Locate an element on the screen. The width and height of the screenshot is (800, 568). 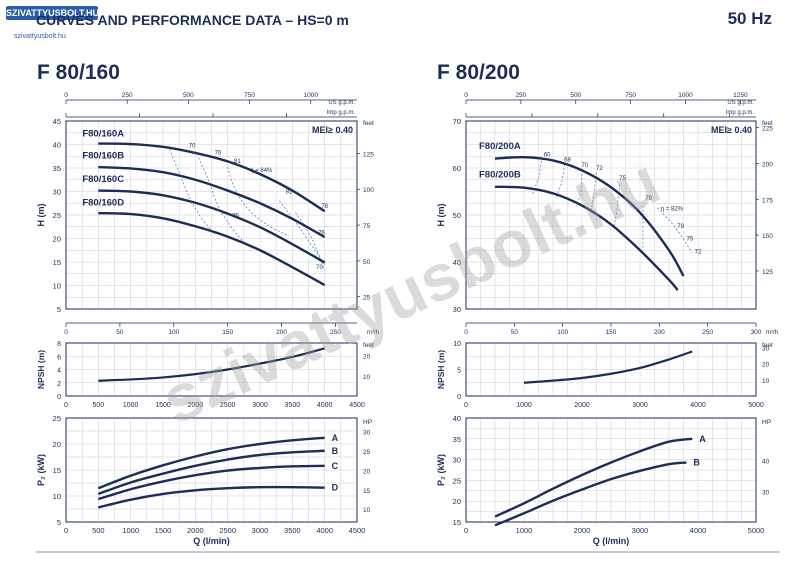
h-curve-label: F80/200B is located at coordinates (500, 174).